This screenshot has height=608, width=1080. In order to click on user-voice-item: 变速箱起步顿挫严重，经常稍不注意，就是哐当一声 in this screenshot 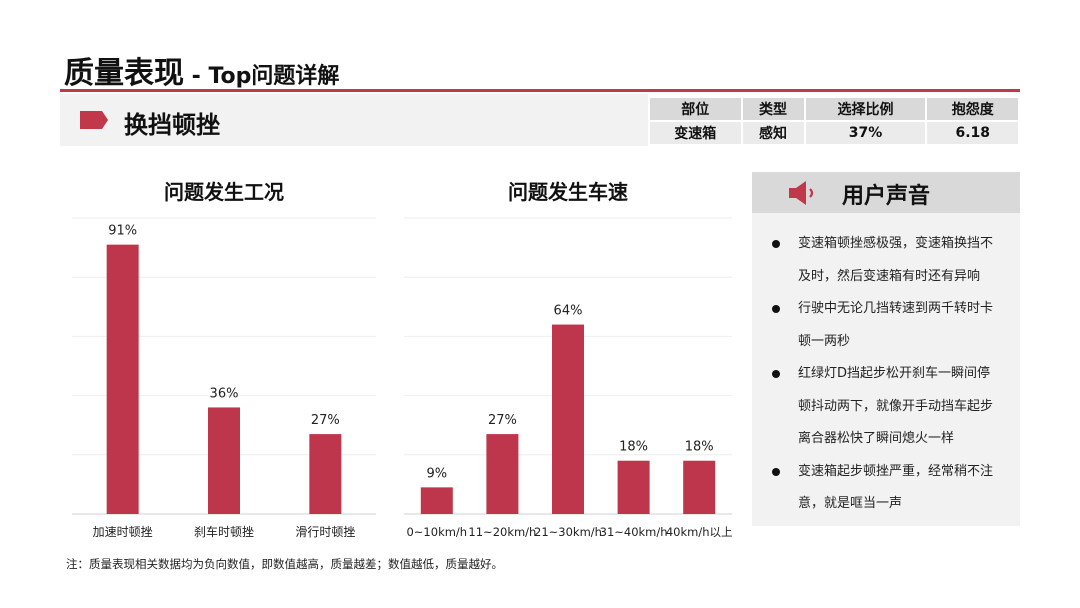, I will do `click(886, 488)`.